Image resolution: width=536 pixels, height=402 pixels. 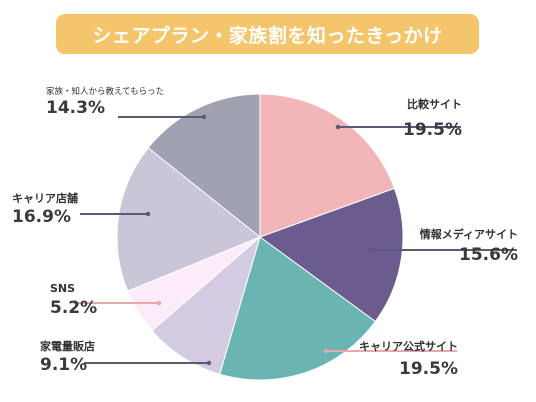 What do you see at coordinates (469, 234) in the screenshot?
I see `slice-label: 情報メディアサイト` at bounding box center [469, 234].